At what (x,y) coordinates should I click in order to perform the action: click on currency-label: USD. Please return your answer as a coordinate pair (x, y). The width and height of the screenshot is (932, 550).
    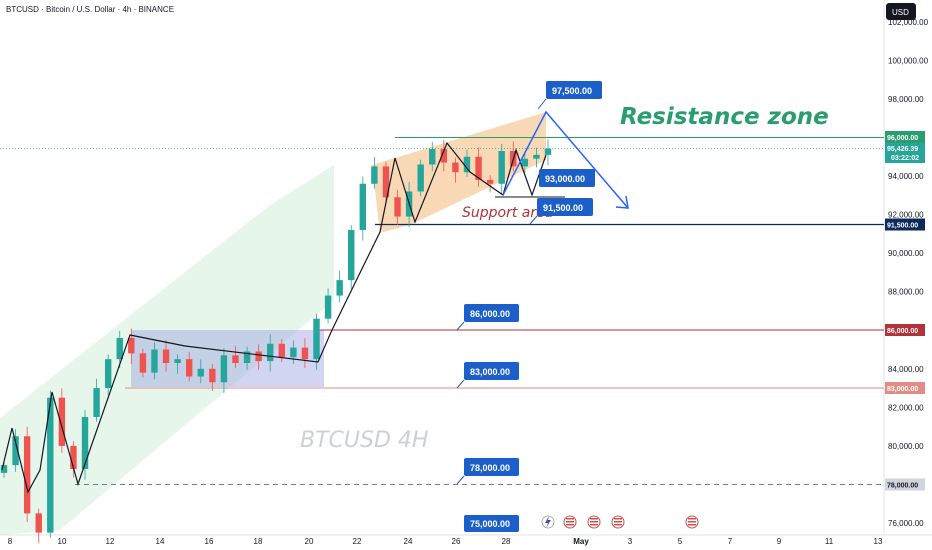
    Looking at the image, I should click on (900, 12).